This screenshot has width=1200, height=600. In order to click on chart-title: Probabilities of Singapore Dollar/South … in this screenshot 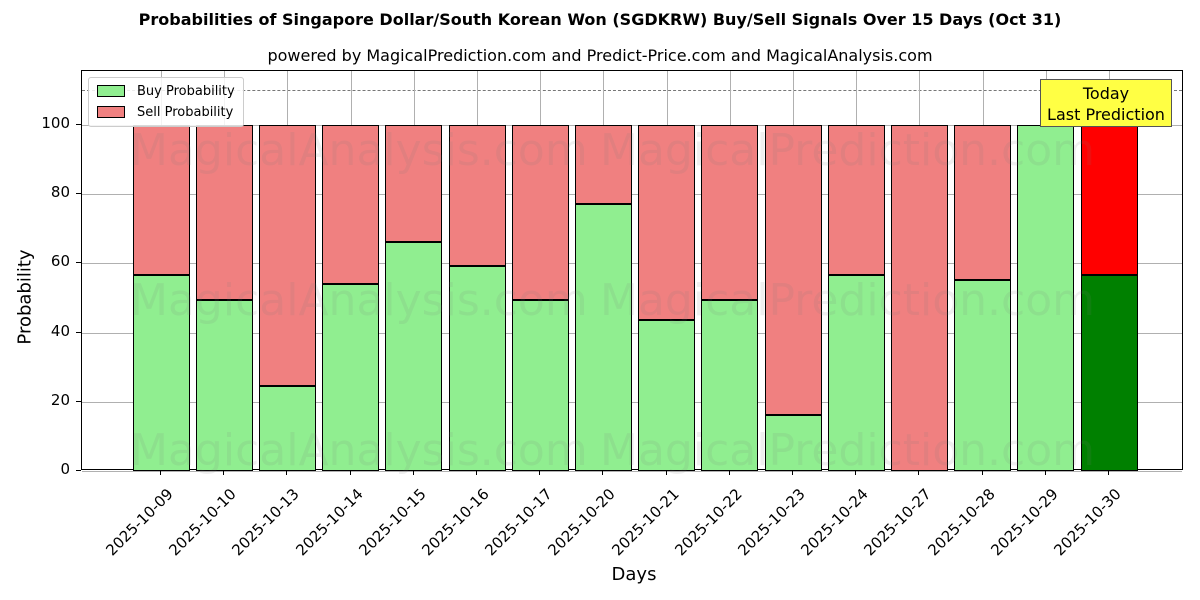, I will do `click(600, 19)`.